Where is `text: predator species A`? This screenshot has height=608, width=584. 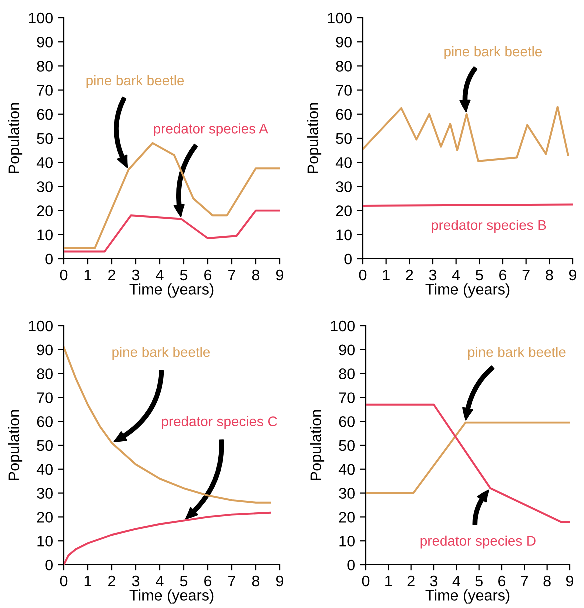
text: predator species A is located at coordinates (211, 130).